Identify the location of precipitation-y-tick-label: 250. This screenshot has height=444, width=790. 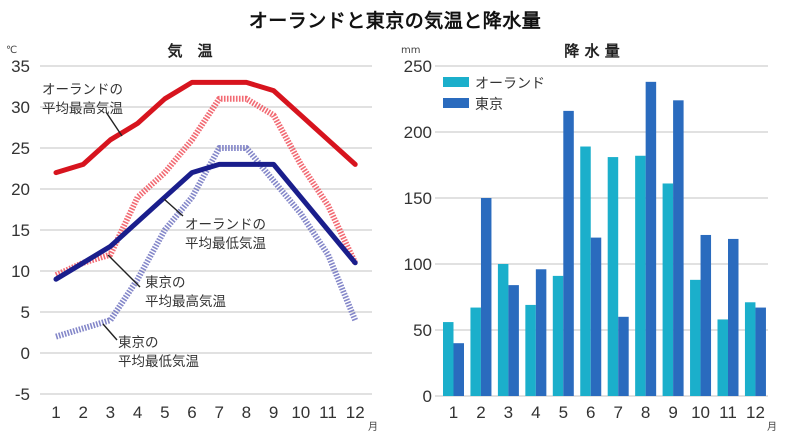
(418, 66).